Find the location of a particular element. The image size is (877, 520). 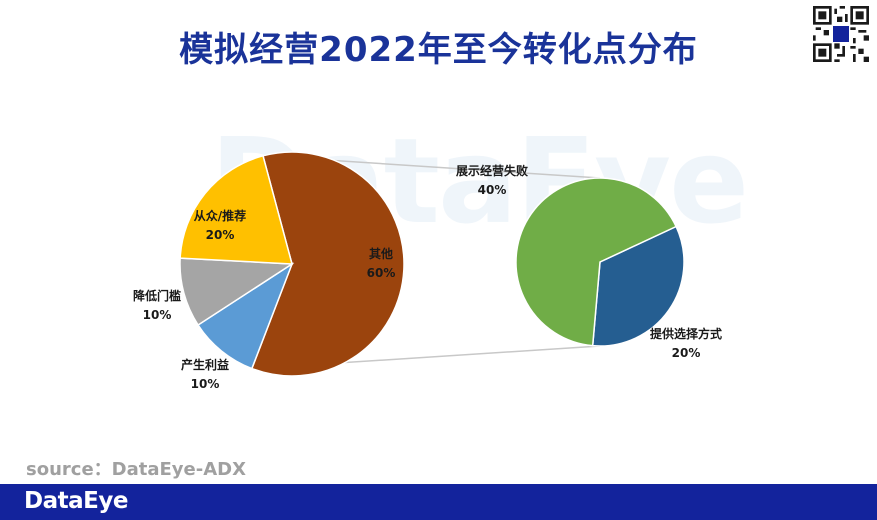

main-pie-slice-label-2: 降低门槛 is located at coordinates (157, 295).